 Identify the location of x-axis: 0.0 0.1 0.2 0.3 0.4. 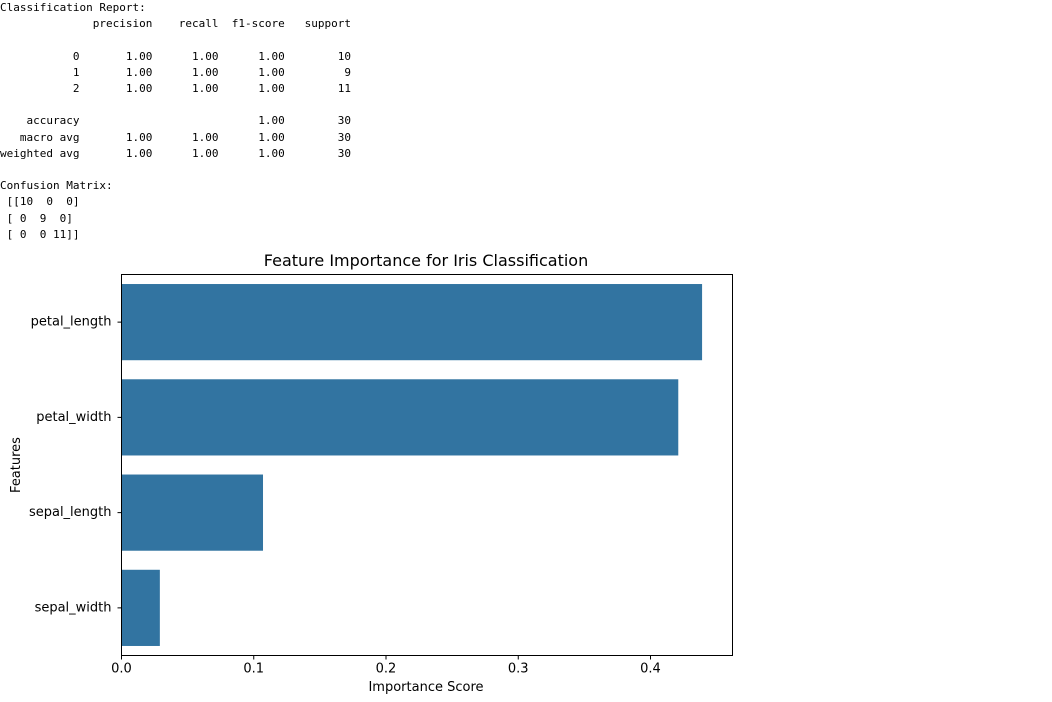
(386, 666).